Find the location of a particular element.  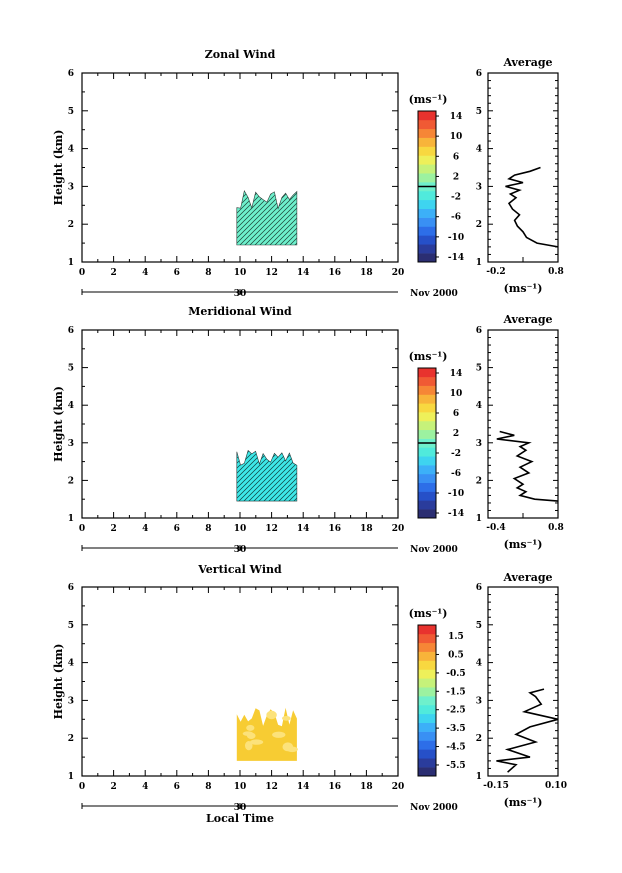

colorbar-tick-label: -4.5 is located at coordinates (455, 748).